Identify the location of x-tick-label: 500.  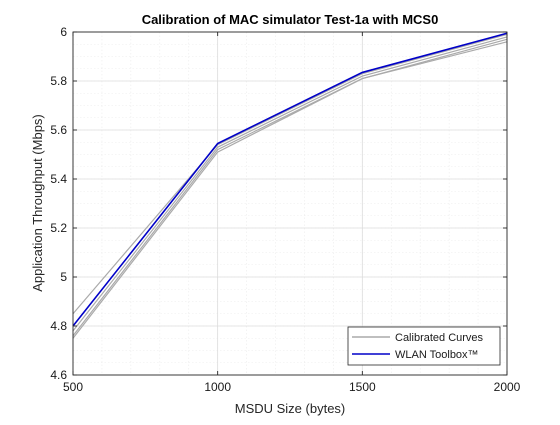
(73, 387).